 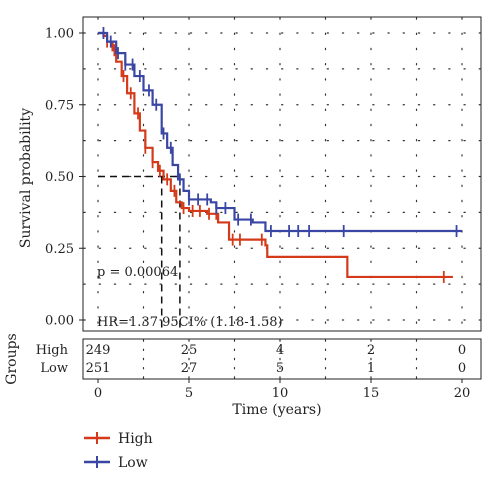 What do you see at coordinates (276, 410) in the screenshot?
I see `x-axis-label: Time (years)` at bounding box center [276, 410].